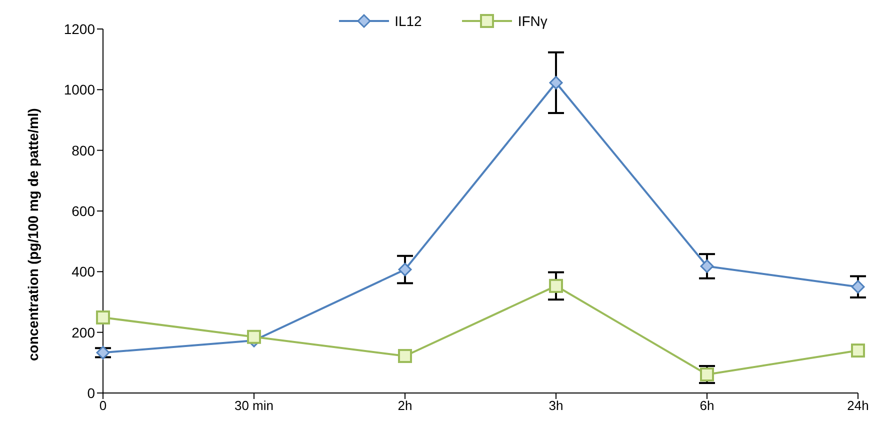 The width and height of the screenshot is (880, 433). I want to click on y-tick-label: 400, so click(84, 272).